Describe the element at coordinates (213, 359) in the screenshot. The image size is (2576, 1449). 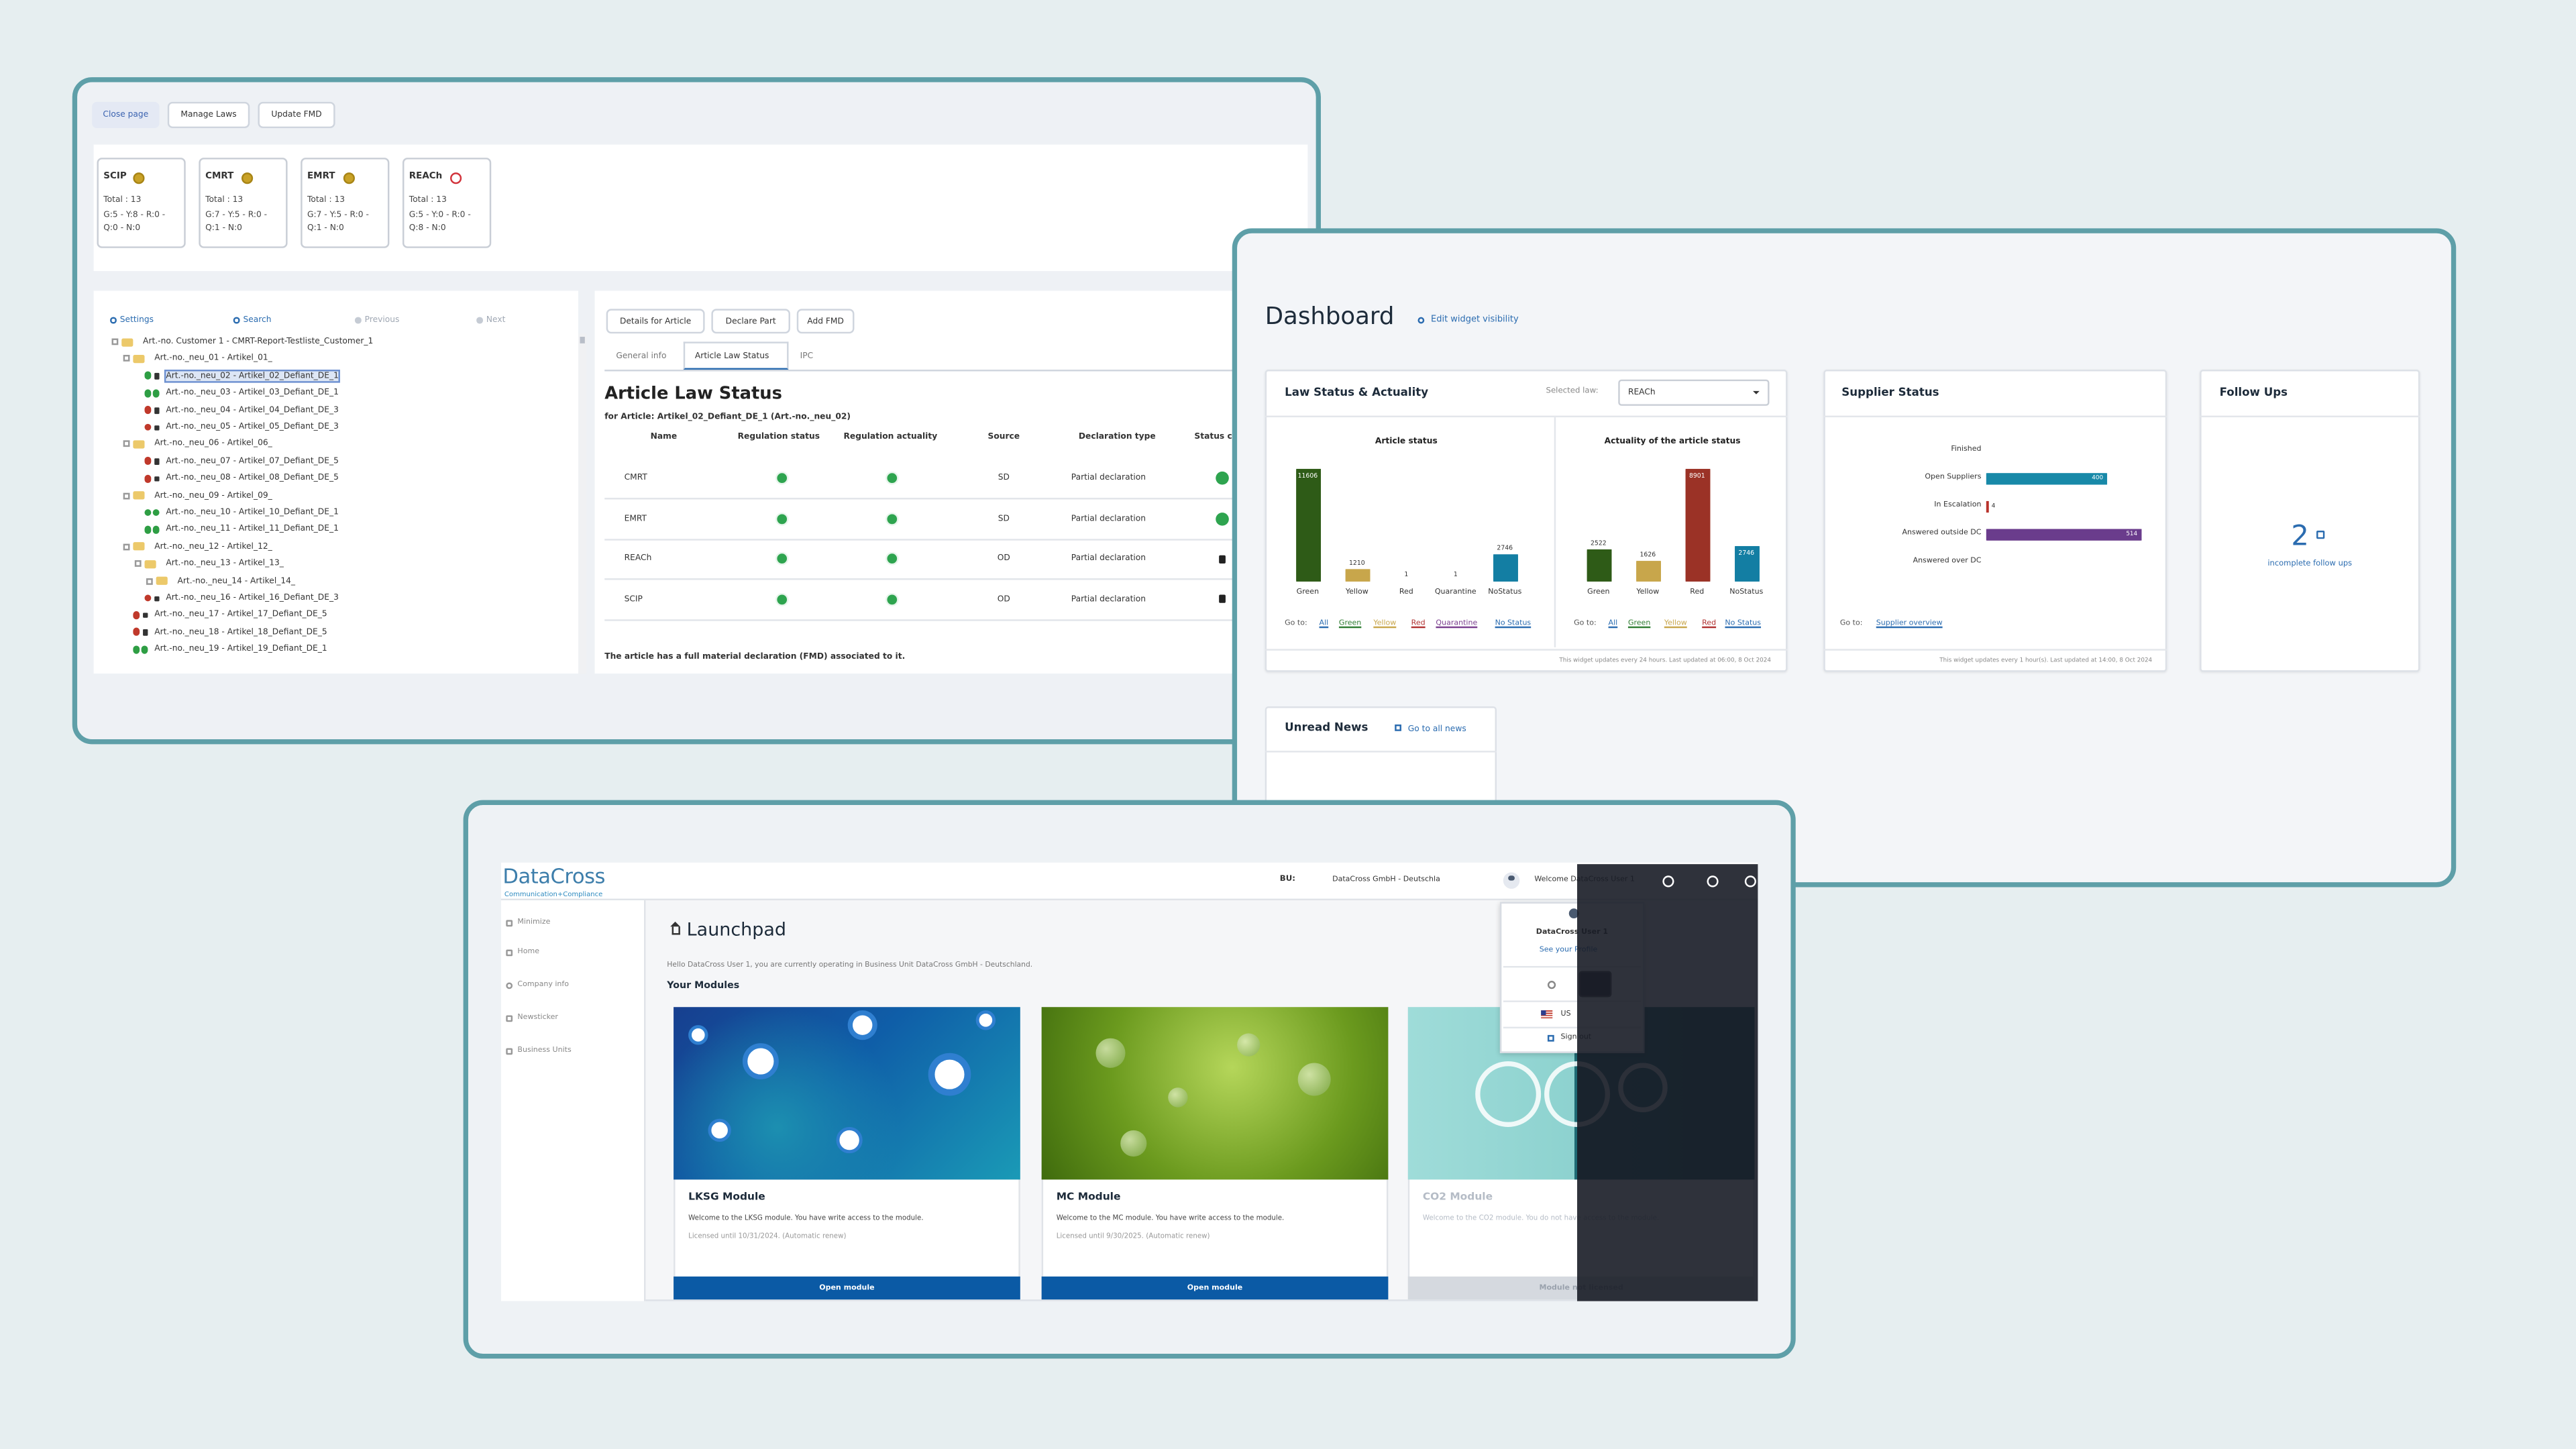
I see `tree-node: Art.-no._neu_01 - Artikel_01_` at that location.